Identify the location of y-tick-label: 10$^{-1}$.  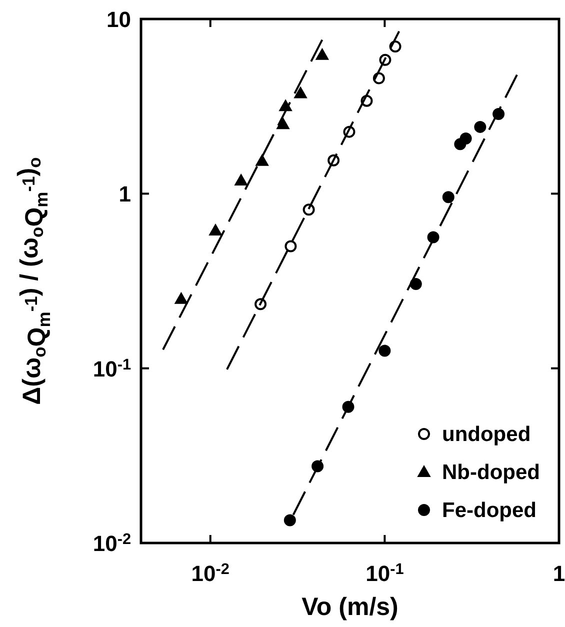
(112, 369).